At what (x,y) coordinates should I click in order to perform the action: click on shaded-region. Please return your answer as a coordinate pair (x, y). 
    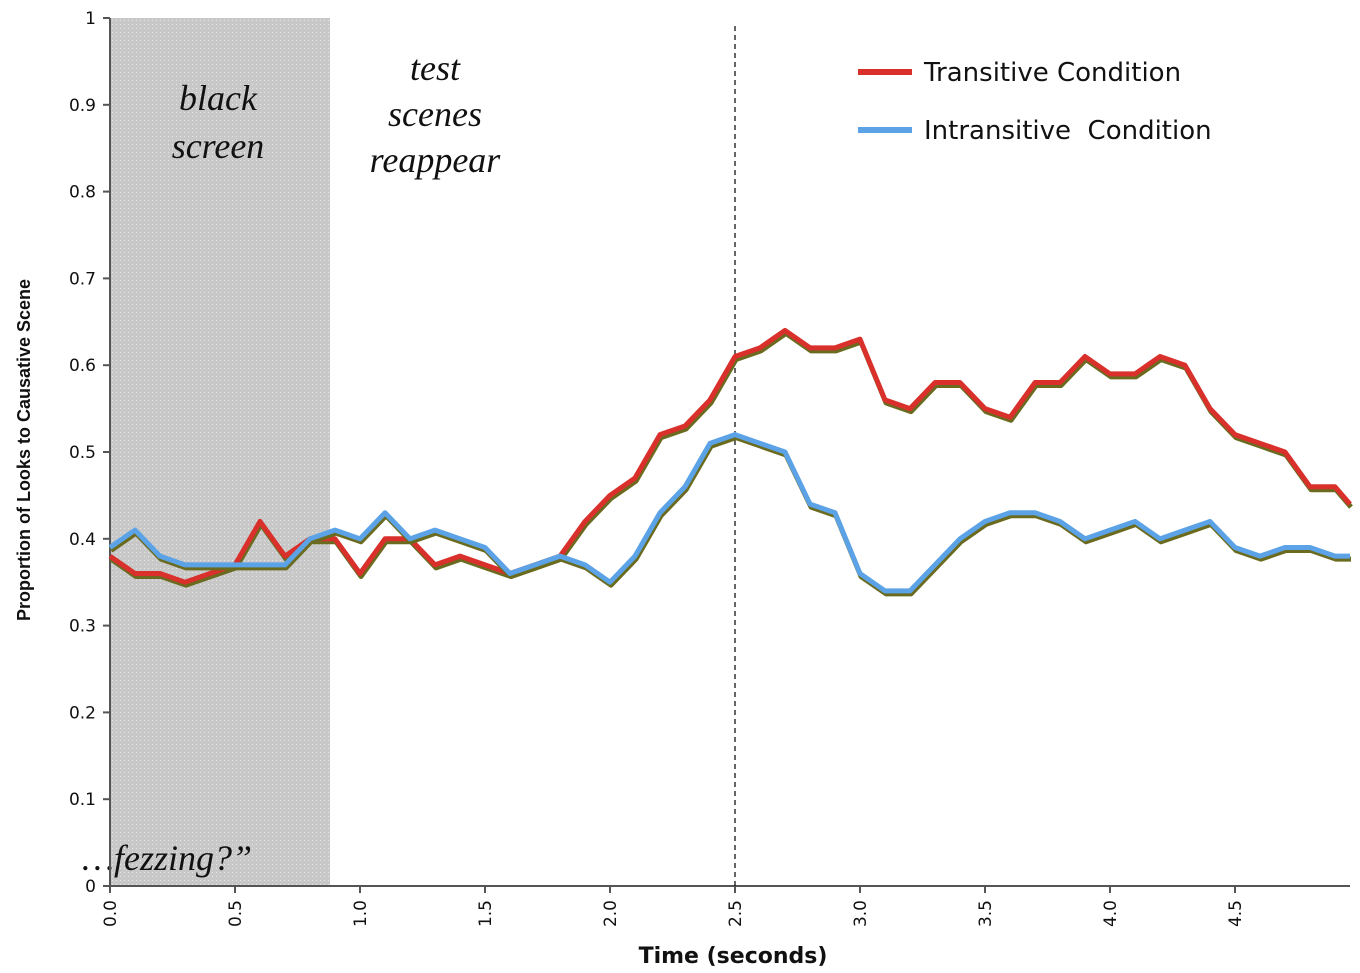
    Looking at the image, I should click on (220, 452).